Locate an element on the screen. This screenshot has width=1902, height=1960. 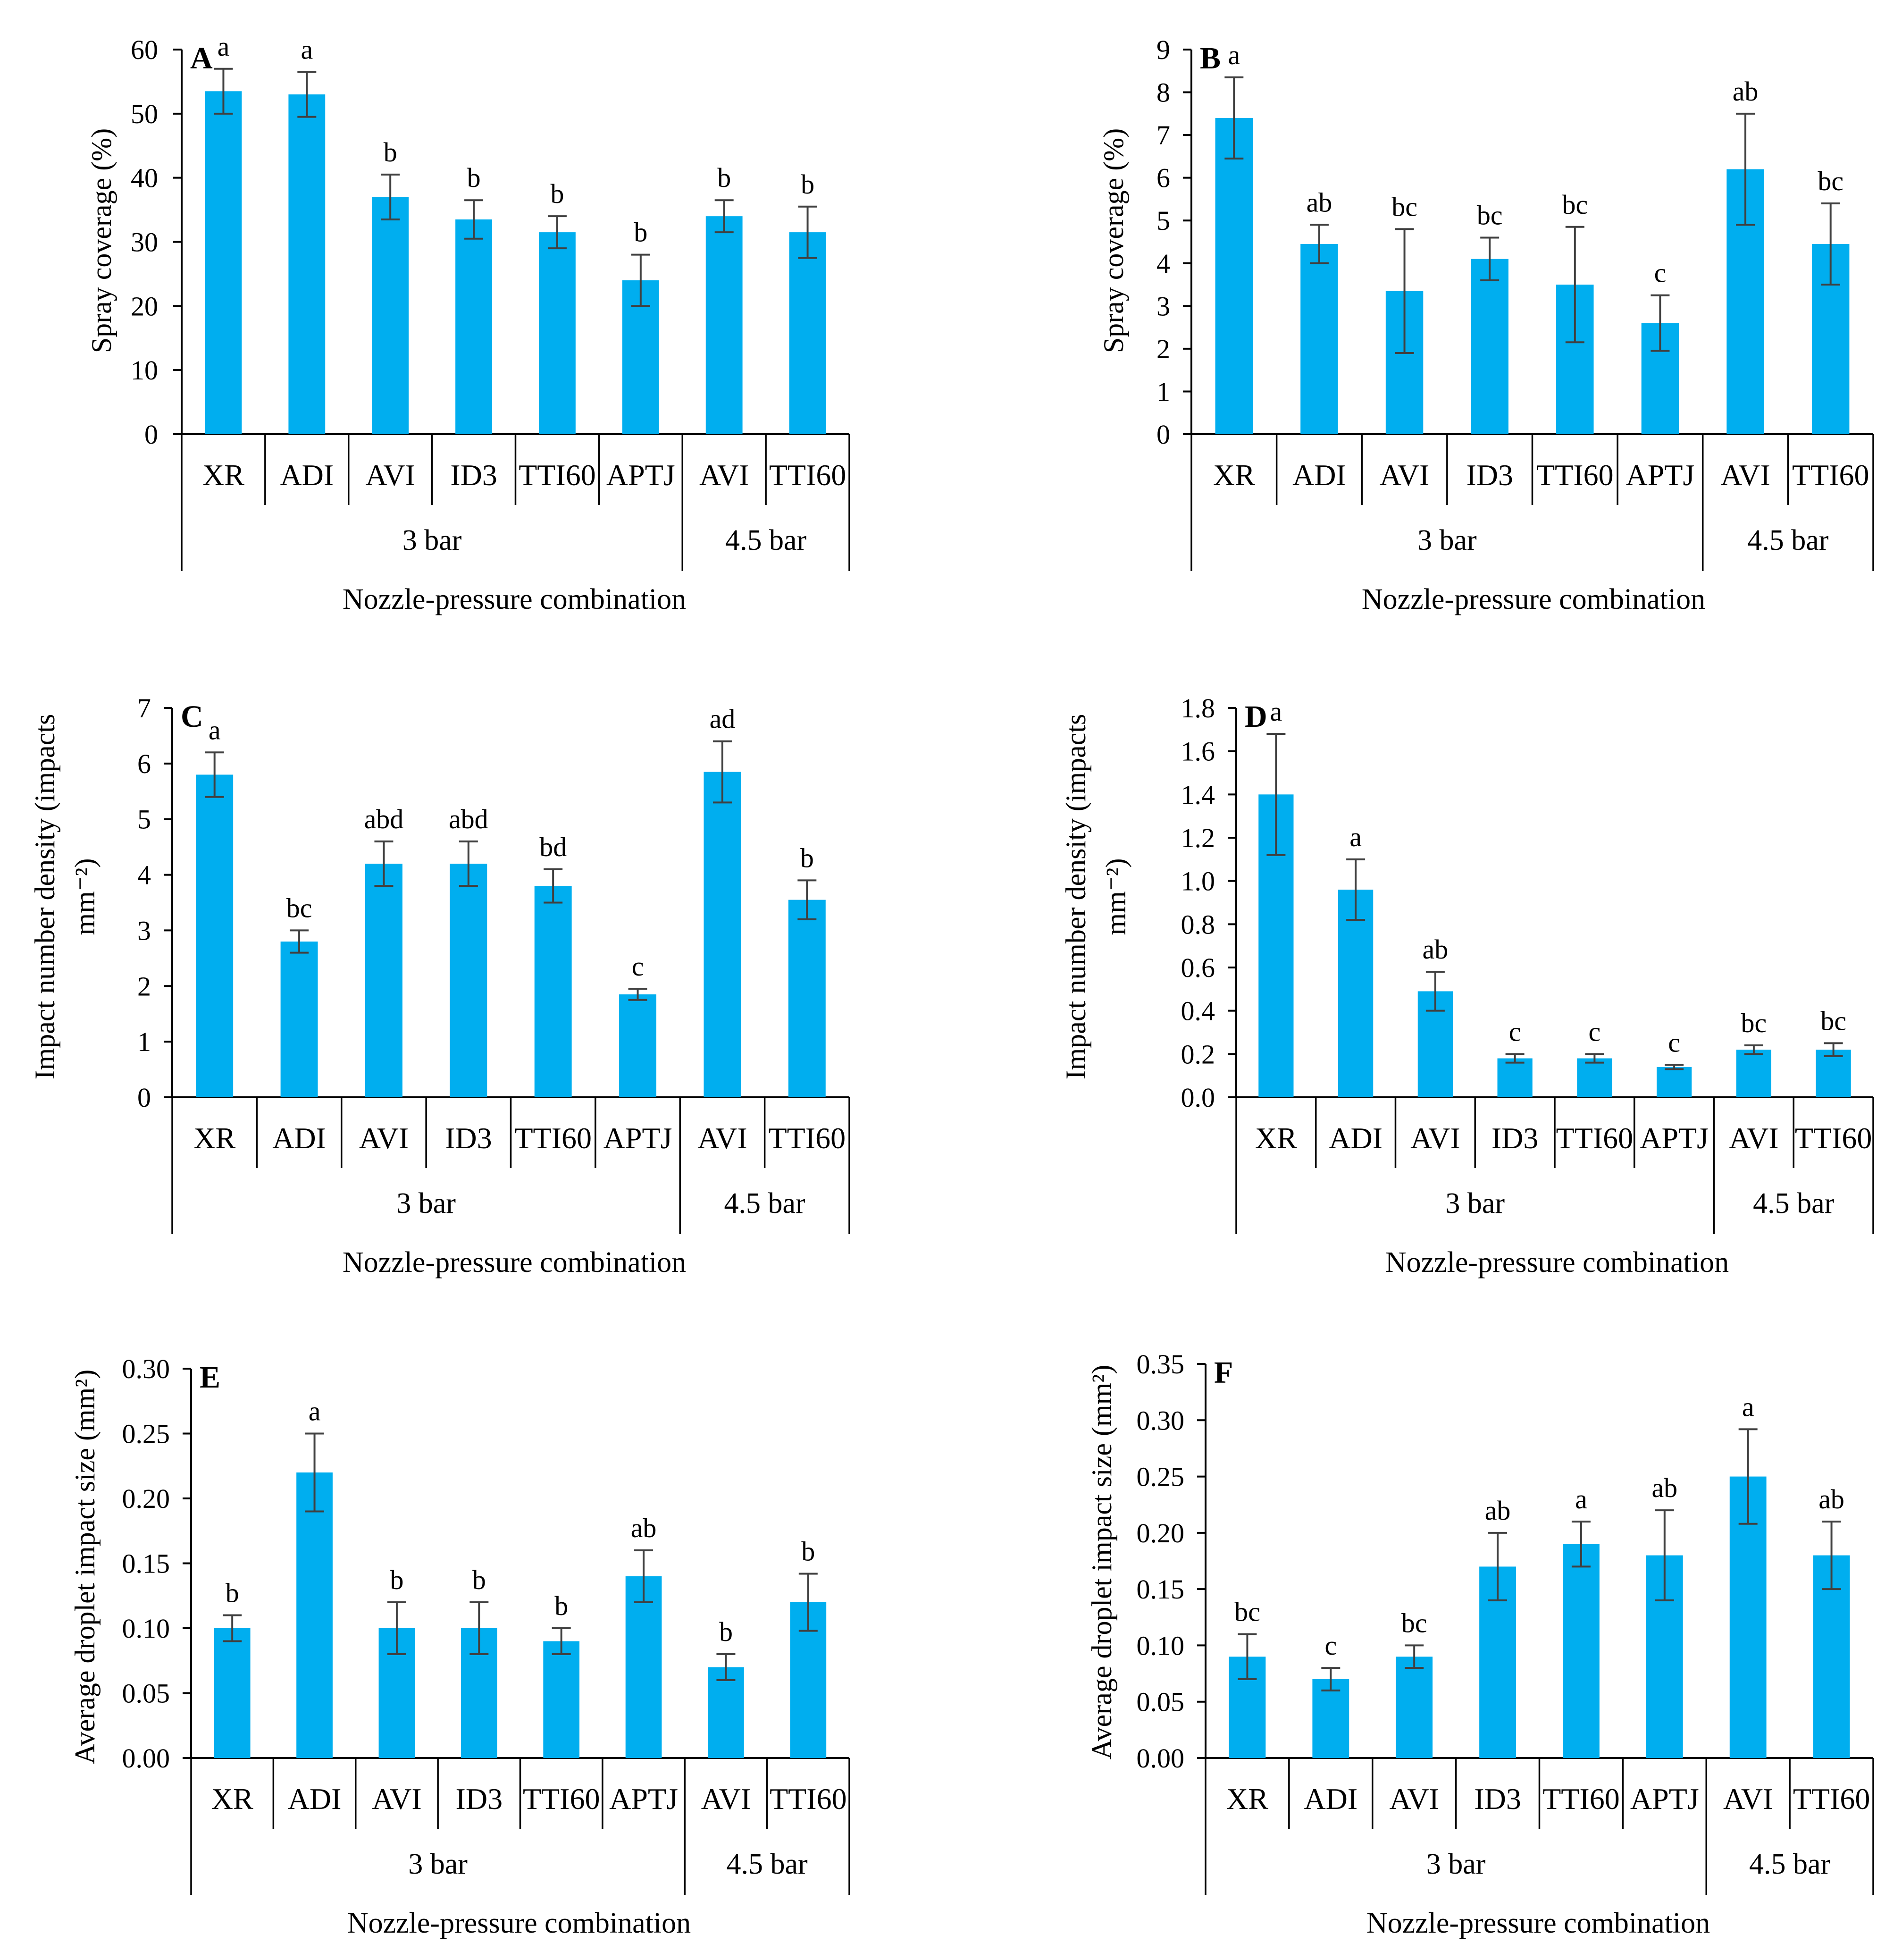
y-tick-label: 1.4 is located at coordinates (1198, 795).